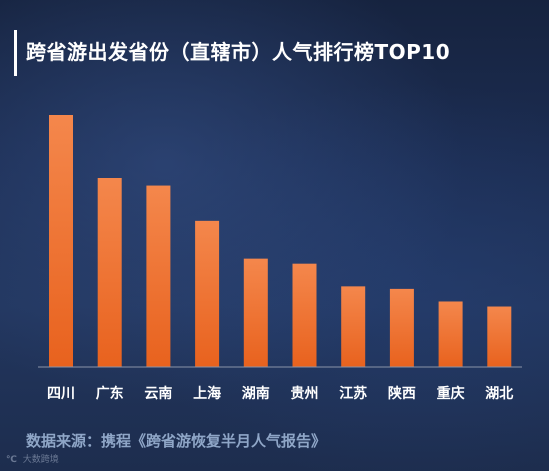 This screenshot has height=471, width=549. Describe the element at coordinates (255, 312) in the screenshot. I see `bar-湖南` at that location.